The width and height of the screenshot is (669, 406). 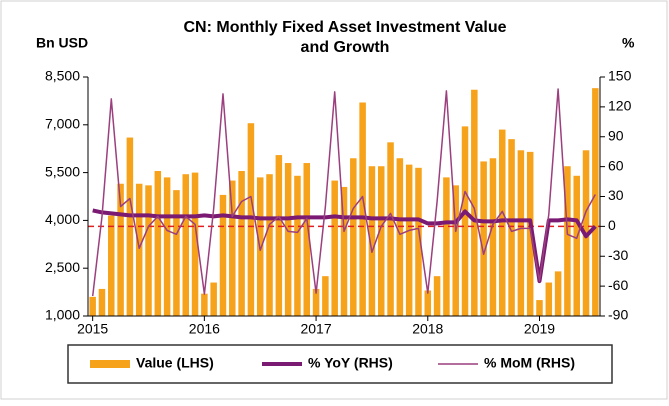 What do you see at coordinates (427, 329) in the screenshot?
I see `x-tick-label: 2018` at bounding box center [427, 329].